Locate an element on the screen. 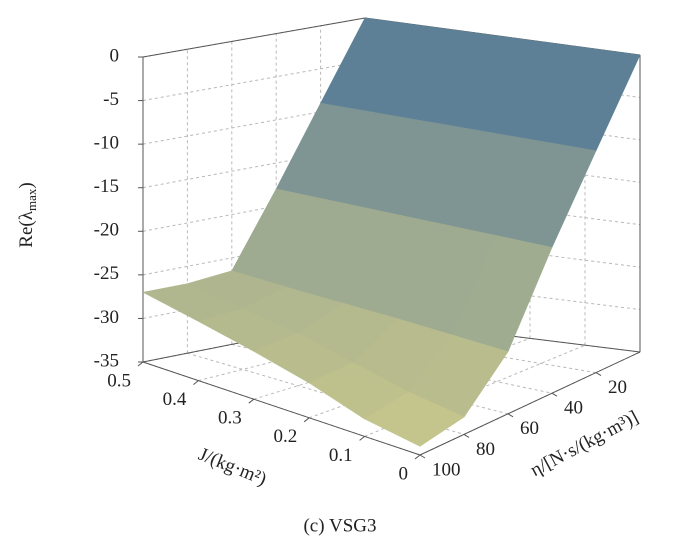 This screenshot has width=683, height=549. z-label-main: Re(λ is located at coordinates (26, 228).